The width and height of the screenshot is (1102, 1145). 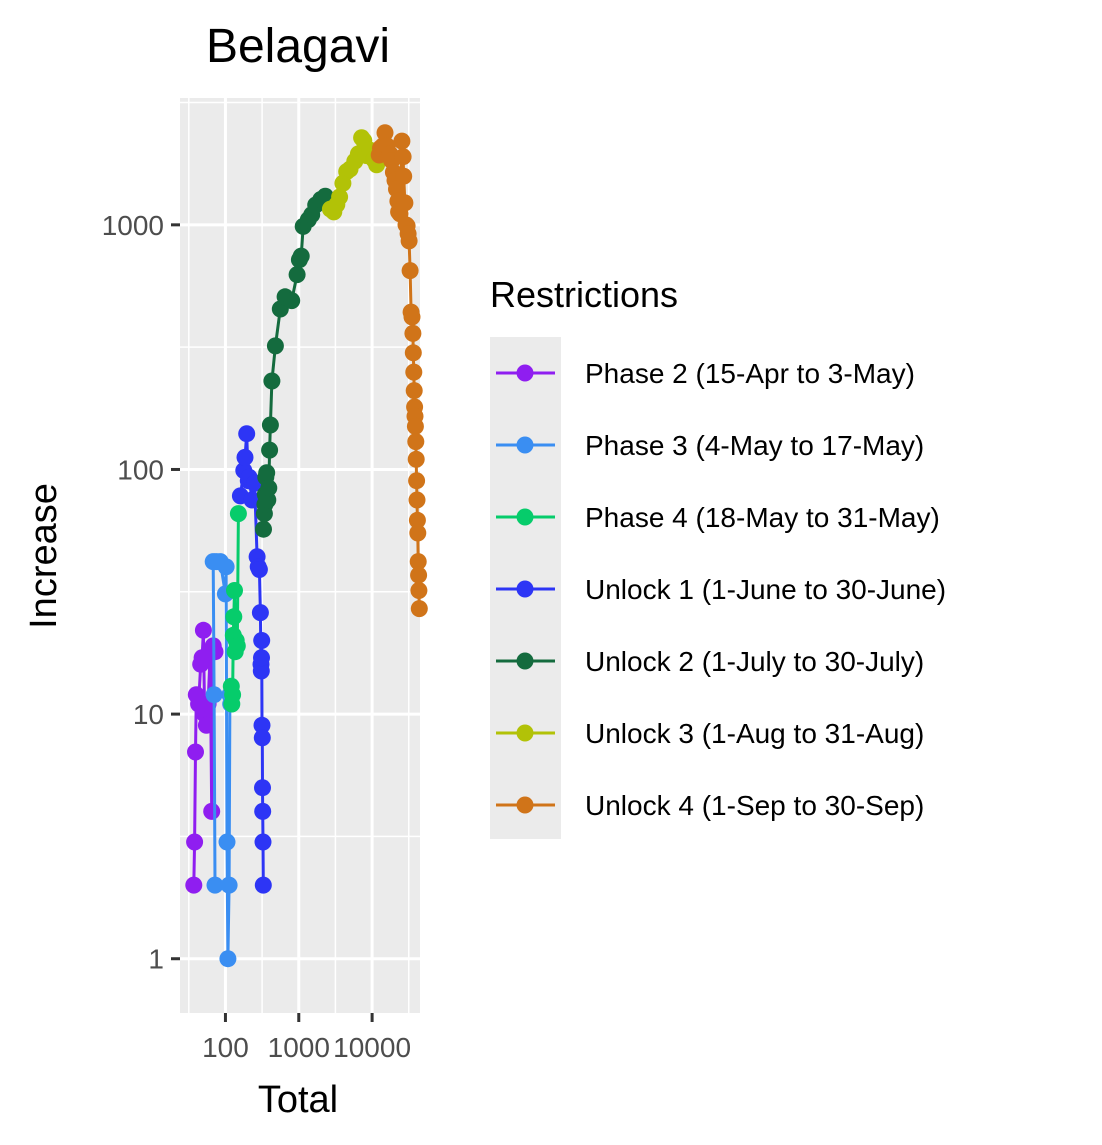 What do you see at coordinates (133, 225) in the screenshot?
I see `y-tick-label: 1000` at bounding box center [133, 225].